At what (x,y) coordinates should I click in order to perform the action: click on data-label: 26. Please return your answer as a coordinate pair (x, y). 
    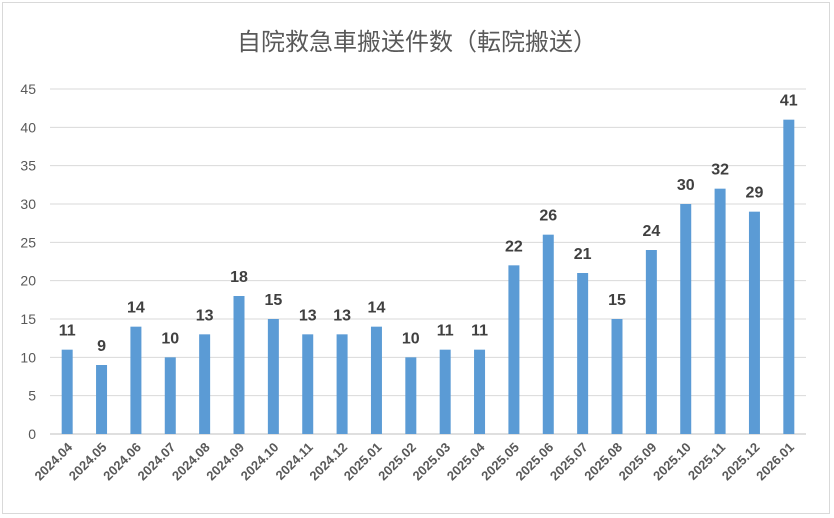
    Looking at the image, I should click on (548, 216).